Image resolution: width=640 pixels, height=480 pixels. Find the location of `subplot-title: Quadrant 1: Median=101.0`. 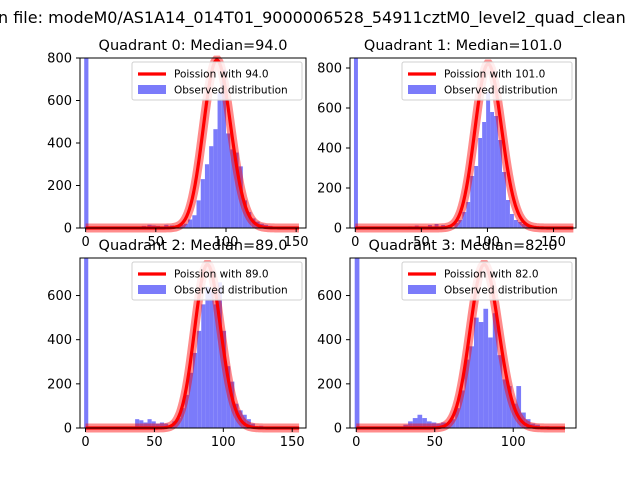

subplot-title: Quadrant 1: Median=101.0 is located at coordinates (463, 46).